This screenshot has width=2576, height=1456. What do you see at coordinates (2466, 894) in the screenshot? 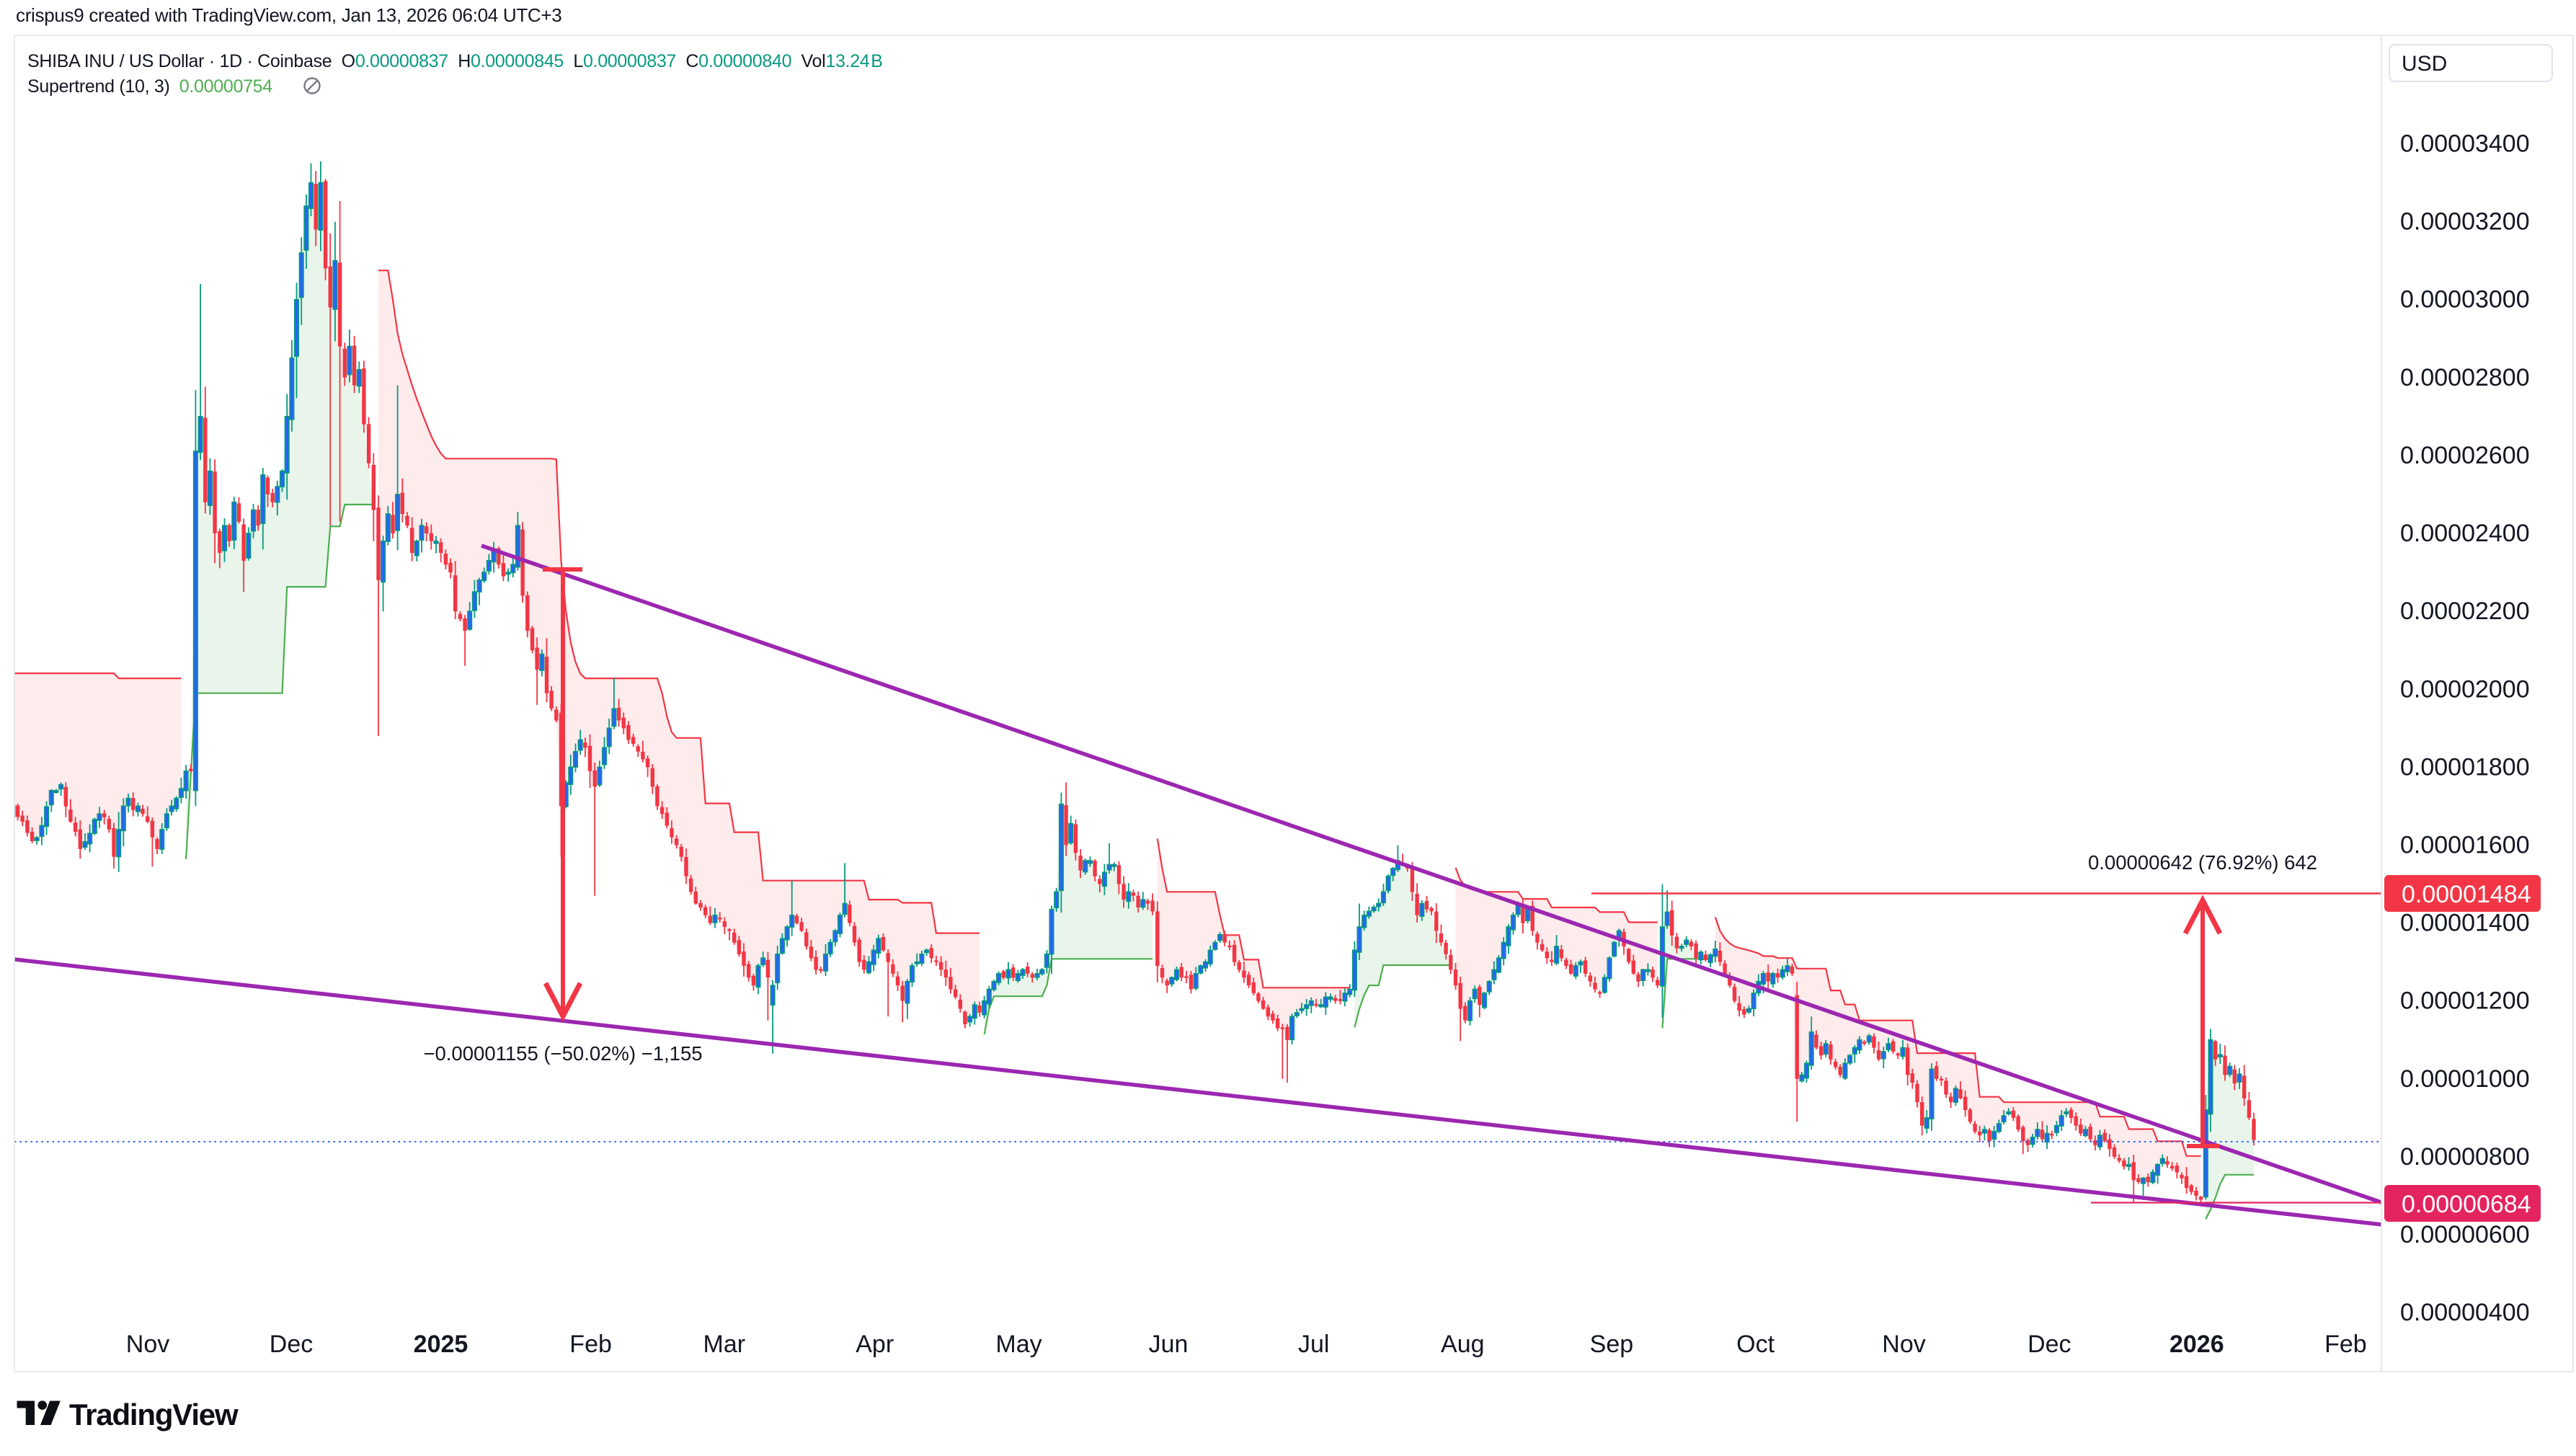
I see `svg-text: 0.00001484` at bounding box center [2466, 894].